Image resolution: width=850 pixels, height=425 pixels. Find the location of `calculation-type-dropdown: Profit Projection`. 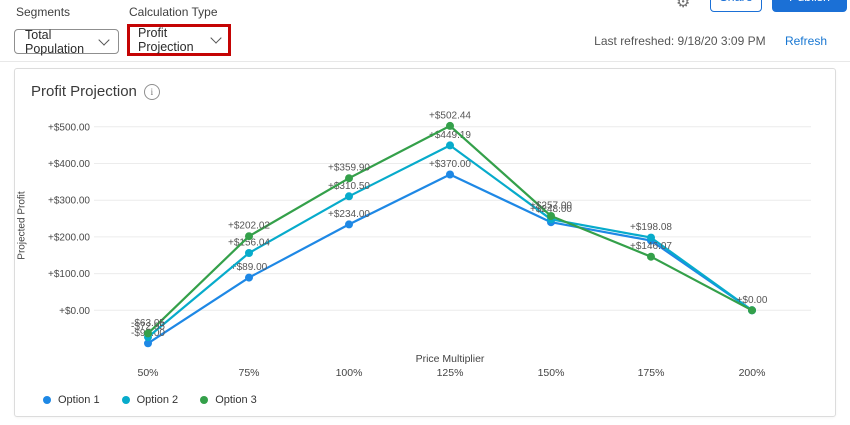

calculation-type-dropdown: Profit Projection is located at coordinates (179, 40).